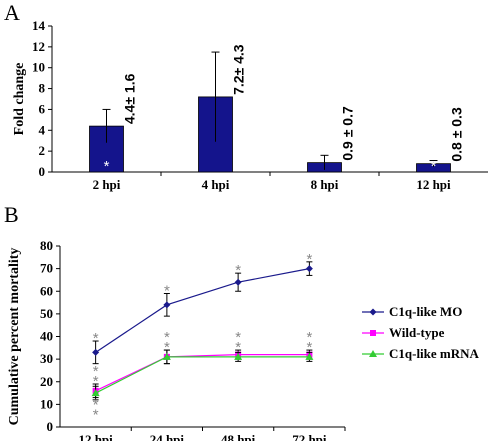 The image size is (500, 441). What do you see at coordinates (19, 99) in the screenshot?
I see `y-axis-label-a: Fold change` at bounding box center [19, 99].